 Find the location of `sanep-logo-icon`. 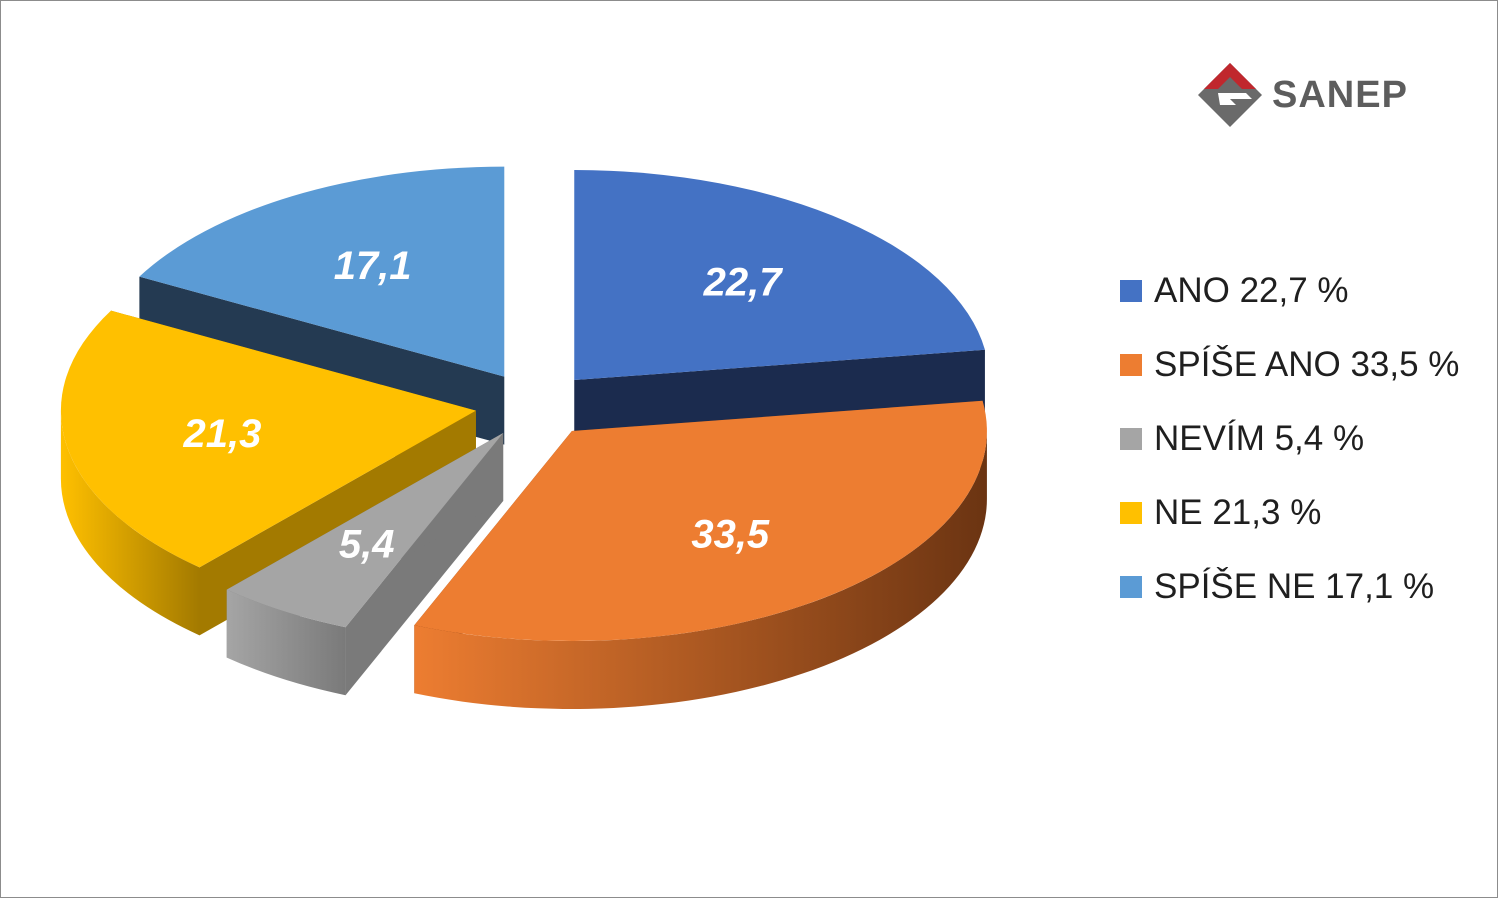

sanep-logo-icon is located at coordinates (1230, 95).